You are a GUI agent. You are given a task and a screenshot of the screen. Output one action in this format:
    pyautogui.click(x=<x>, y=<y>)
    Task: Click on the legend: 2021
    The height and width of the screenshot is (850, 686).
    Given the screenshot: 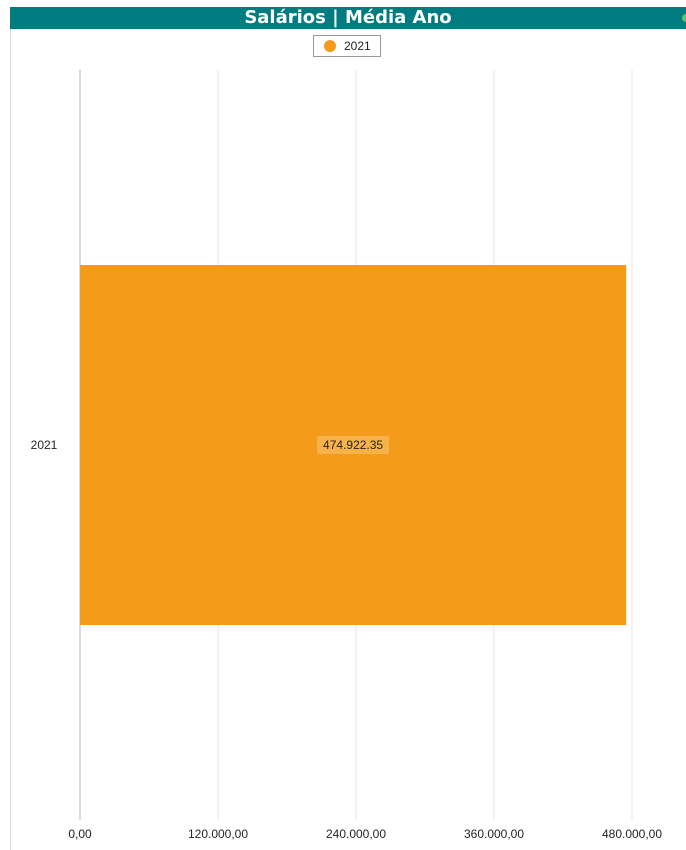 What is the action you would take?
    pyautogui.click(x=347, y=46)
    